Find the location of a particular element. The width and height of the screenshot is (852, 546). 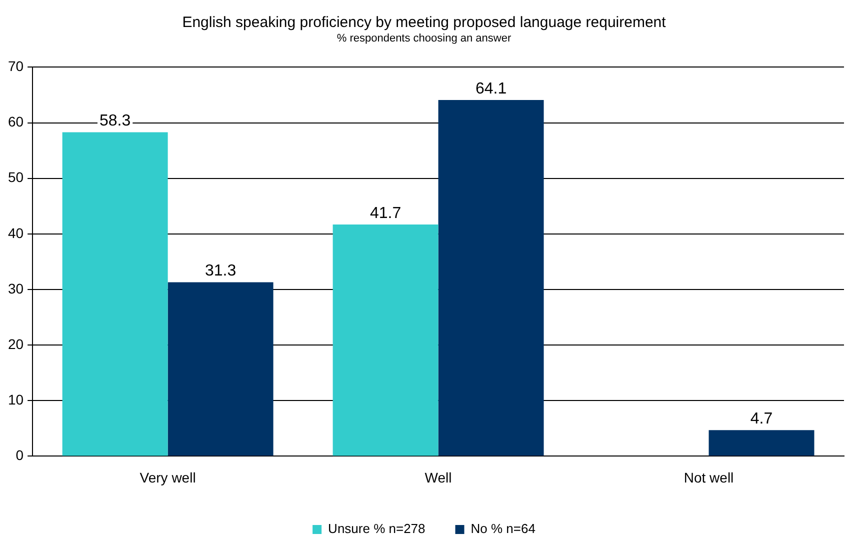

y-tick-label: 30 is located at coordinates (16, 288).